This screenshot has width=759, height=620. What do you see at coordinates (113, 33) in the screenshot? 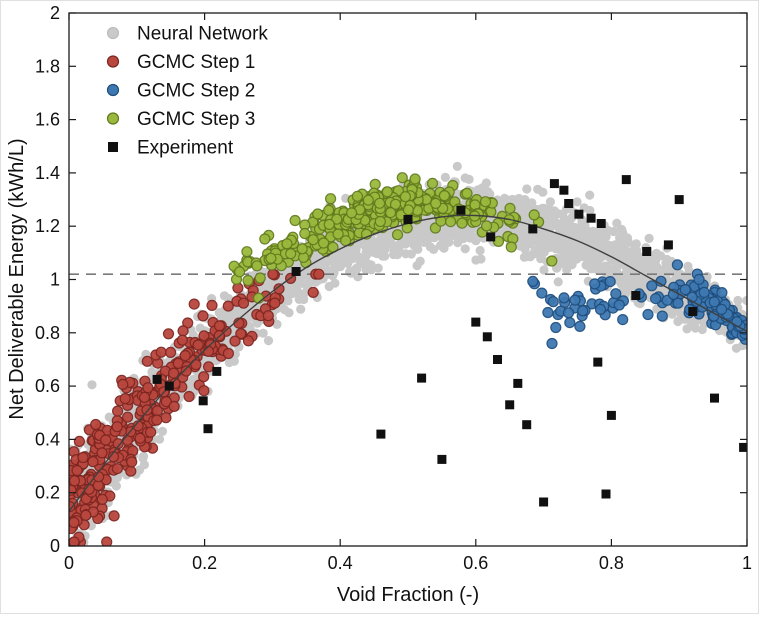
I see `neural-network-marker-icon` at bounding box center [113, 33].